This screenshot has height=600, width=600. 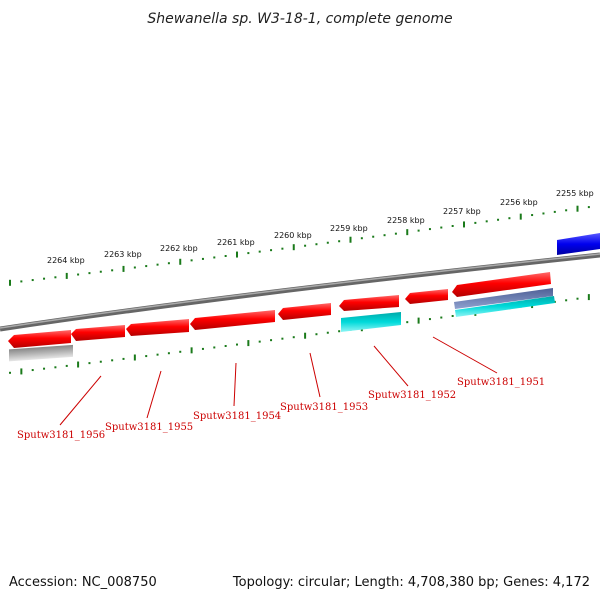 What do you see at coordinates (304, 311) in the screenshot?
I see `gene-arrow-1953` at bounding box center [304, 311].